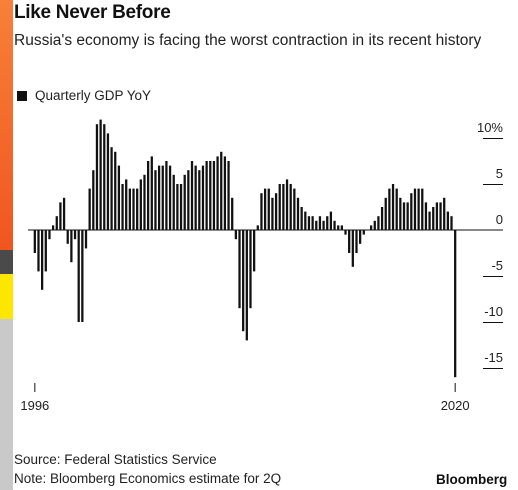 The width and height of the screenshot is (518, 490). What do you see at coordinates (22, 95) in the screenshot?
I see `legend-swatch` at bounding box center [22, 95].